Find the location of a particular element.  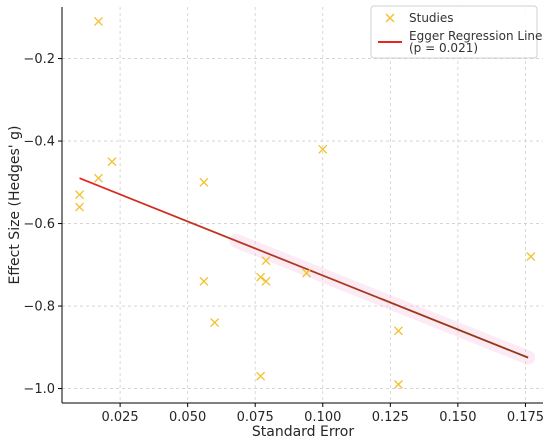

x-tick-label-1: 0.050 is located at coordinates (187, 417).